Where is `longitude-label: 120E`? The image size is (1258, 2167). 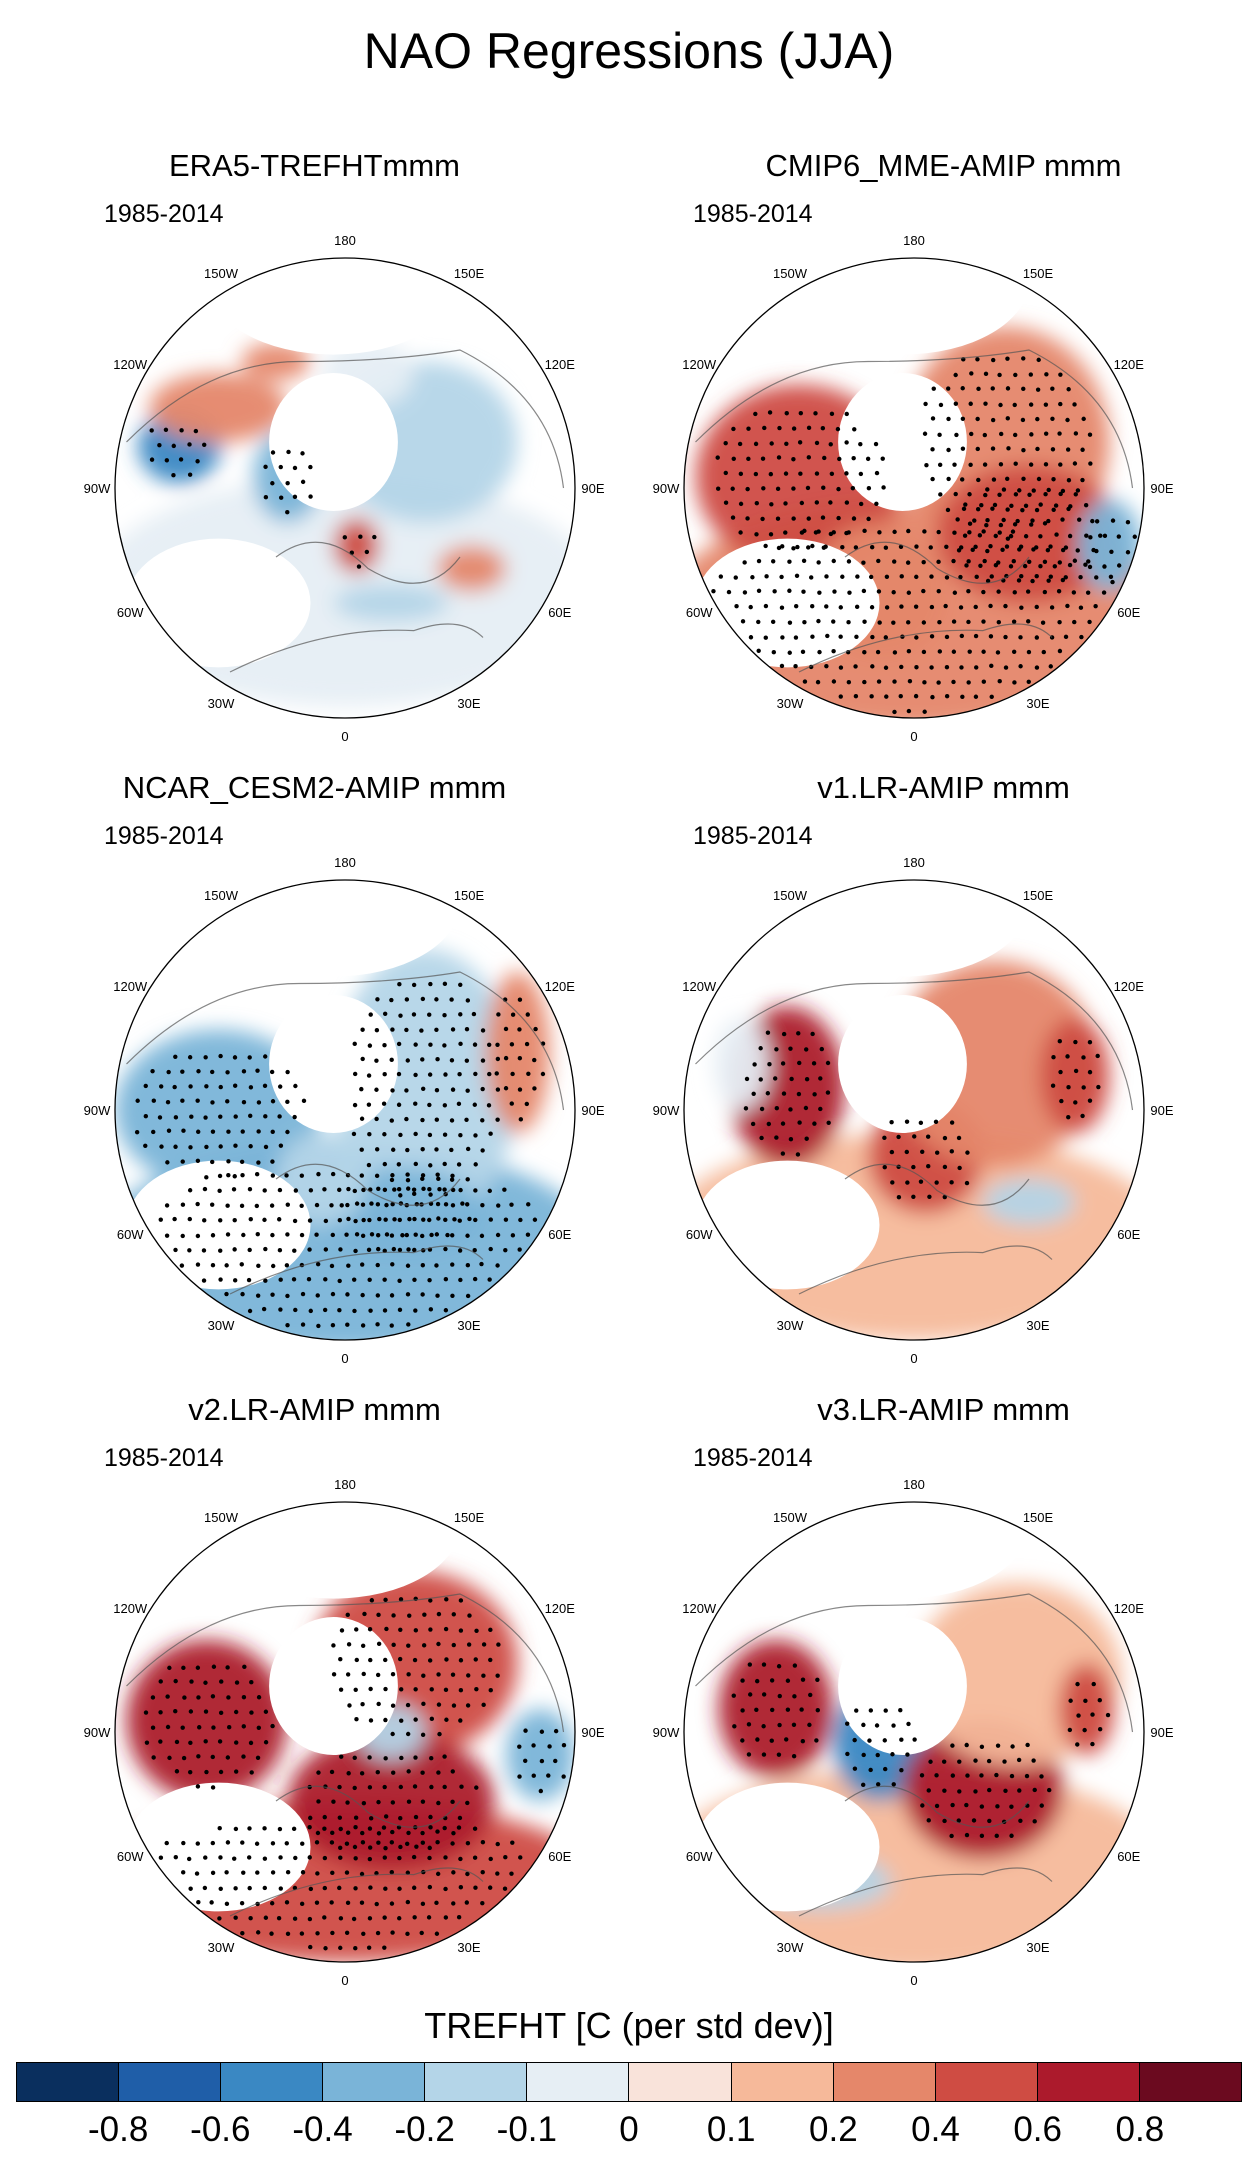
longitude-label: 120E is located at coordinates (1129, 364).